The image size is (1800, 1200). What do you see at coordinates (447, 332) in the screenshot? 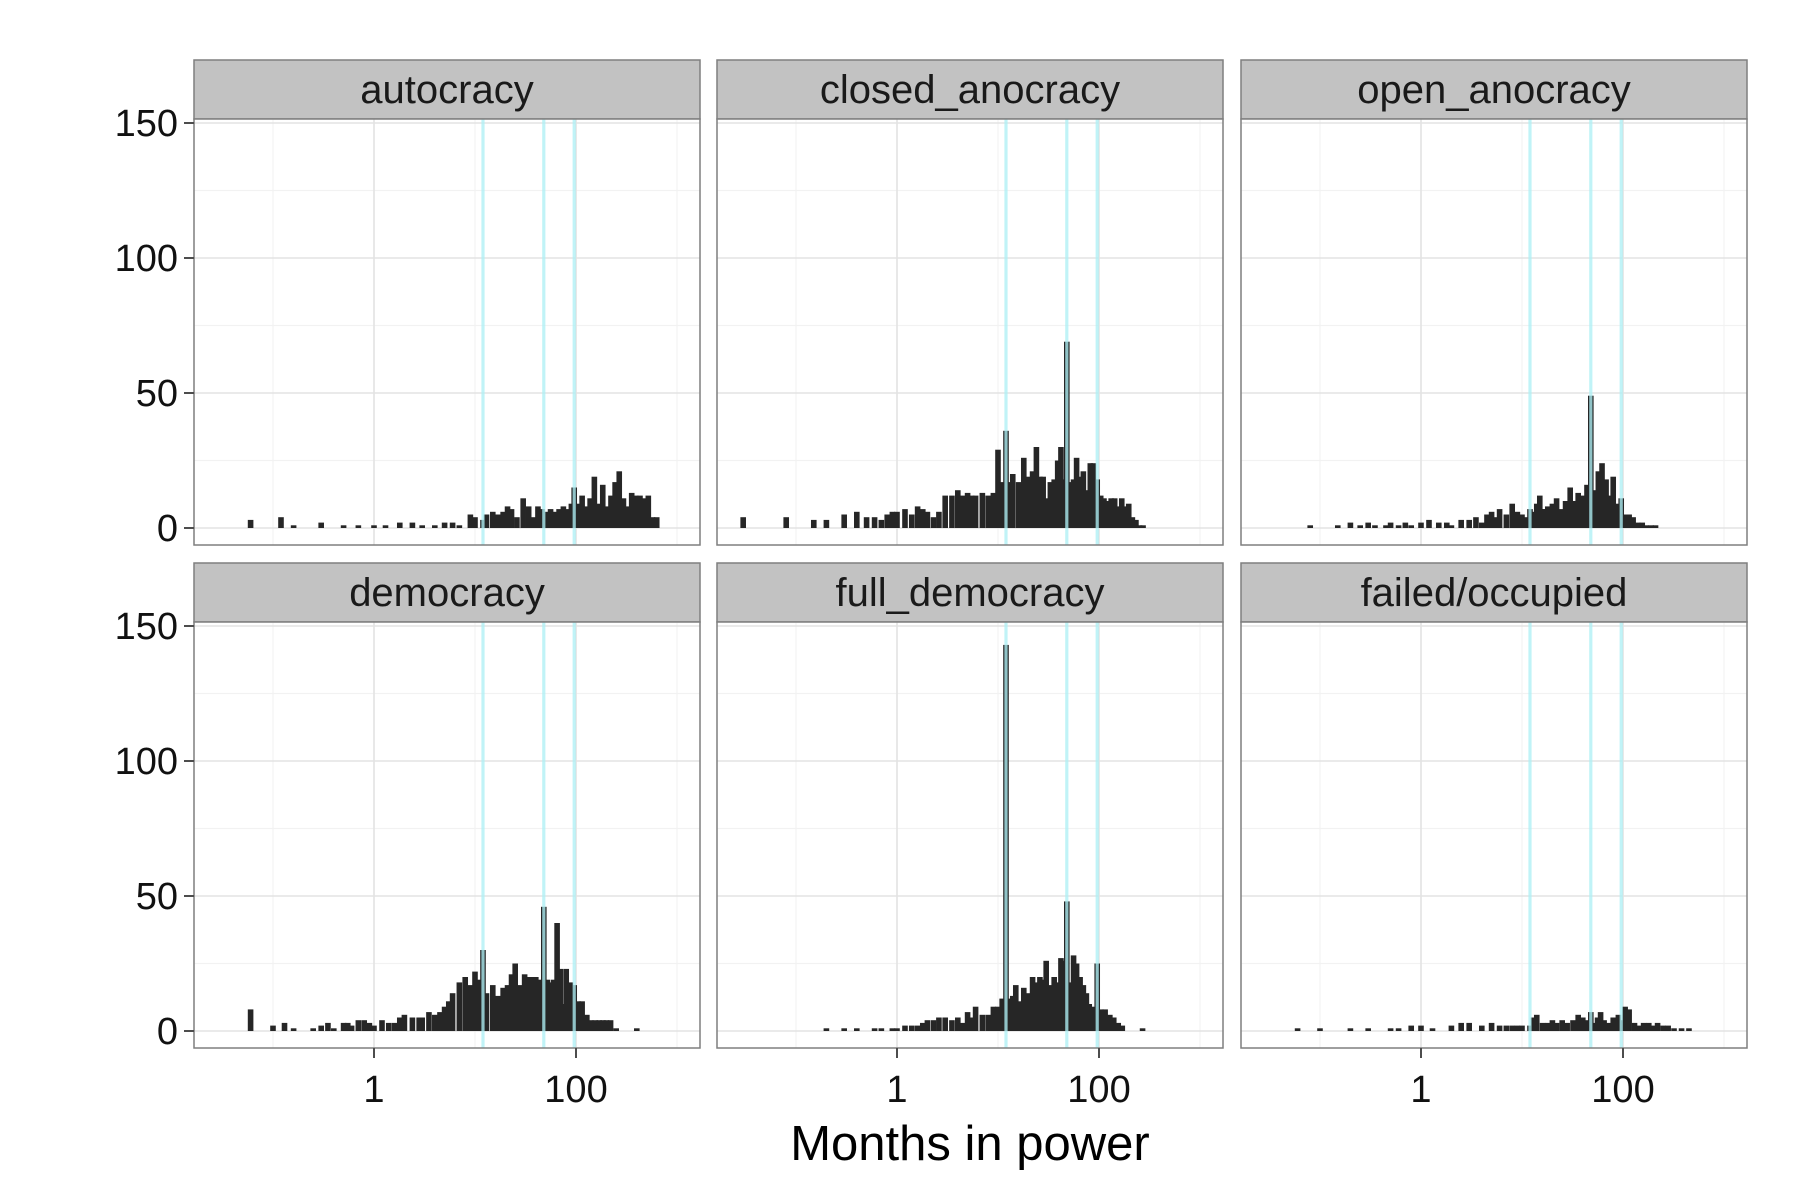
I see `plot-background` at bounding box center [447, 332].